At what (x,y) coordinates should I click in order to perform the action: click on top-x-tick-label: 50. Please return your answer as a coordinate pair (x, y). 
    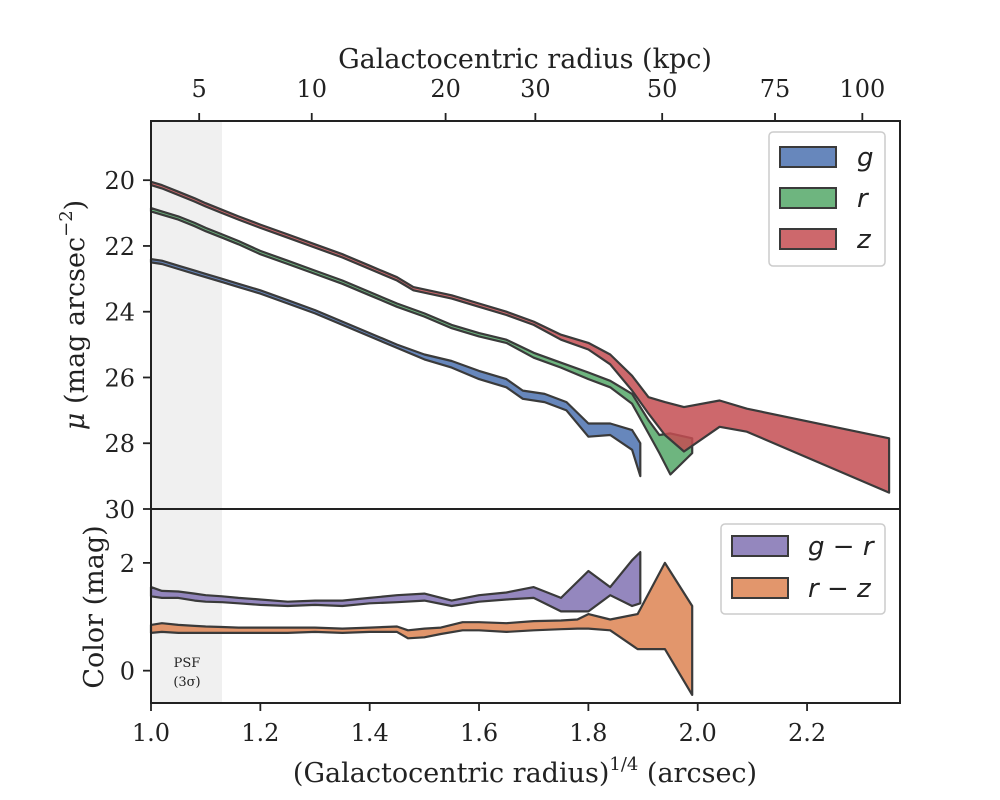
    Looking at the image, I should click on (662, 89).